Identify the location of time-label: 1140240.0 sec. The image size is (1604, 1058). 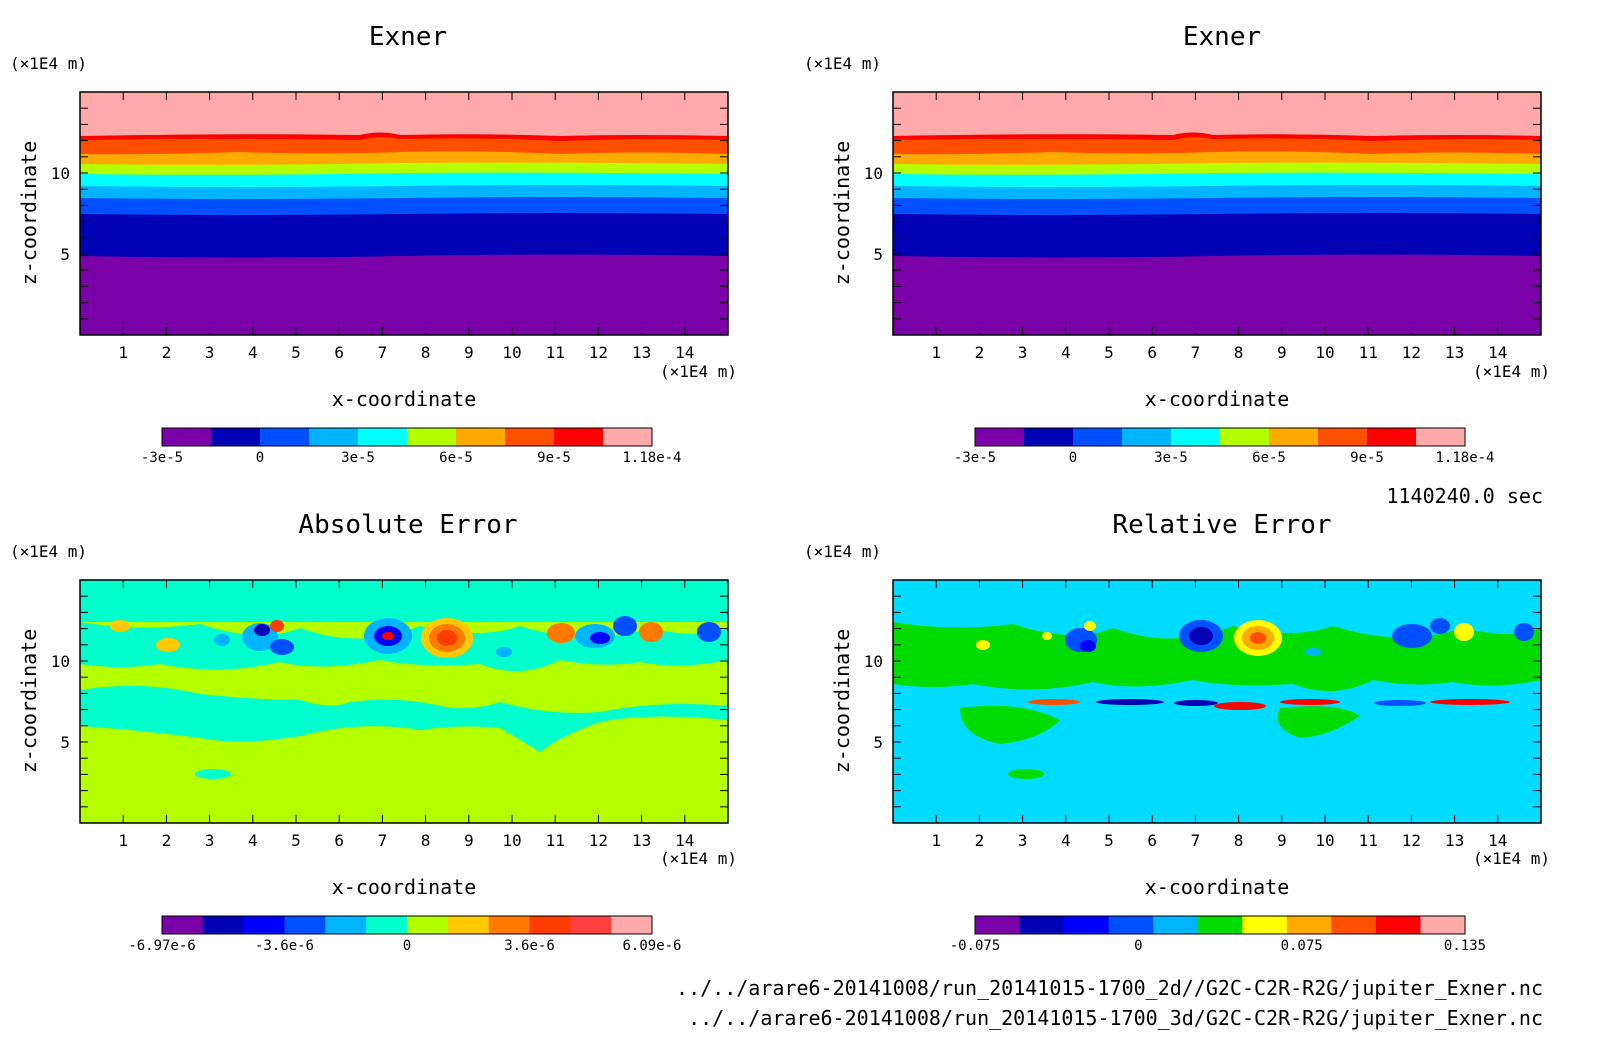
(1464, 496).